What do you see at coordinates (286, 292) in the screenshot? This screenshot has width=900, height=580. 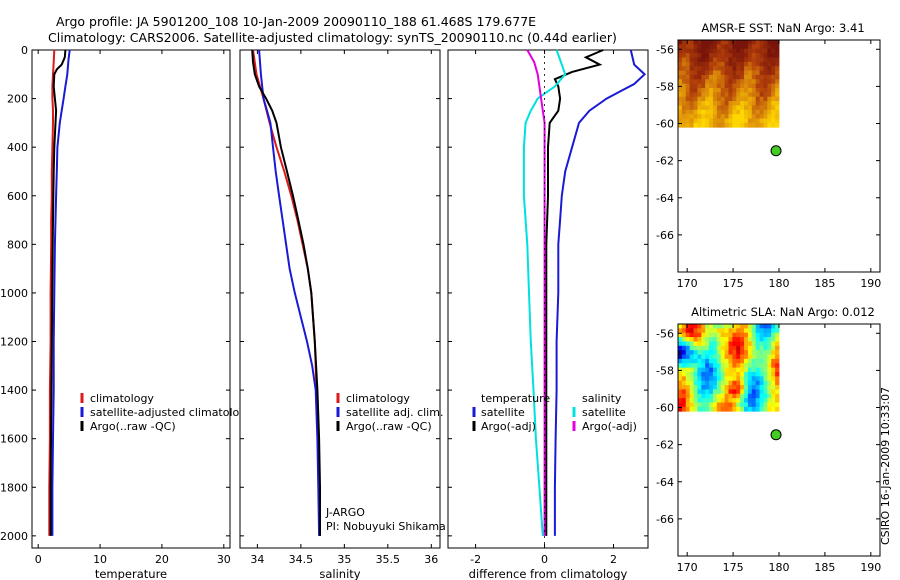 I see `series-line-argo-raw-qc-` at bounding box center [286, 292].